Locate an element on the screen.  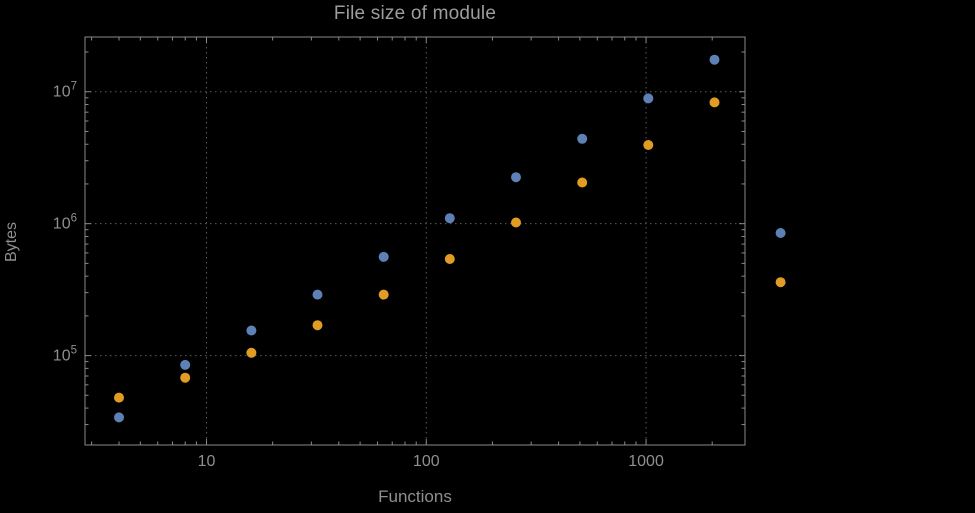
x-tick-label: 100 is located at coordinates (426, 461).